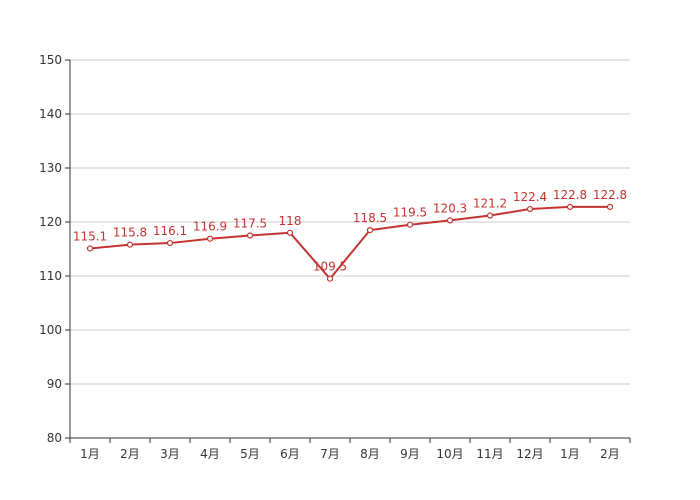  What do you see at coordinates (50, 114) in the screenshot?
I see `y-tick-label: 140` at bounding box center [50, 114].